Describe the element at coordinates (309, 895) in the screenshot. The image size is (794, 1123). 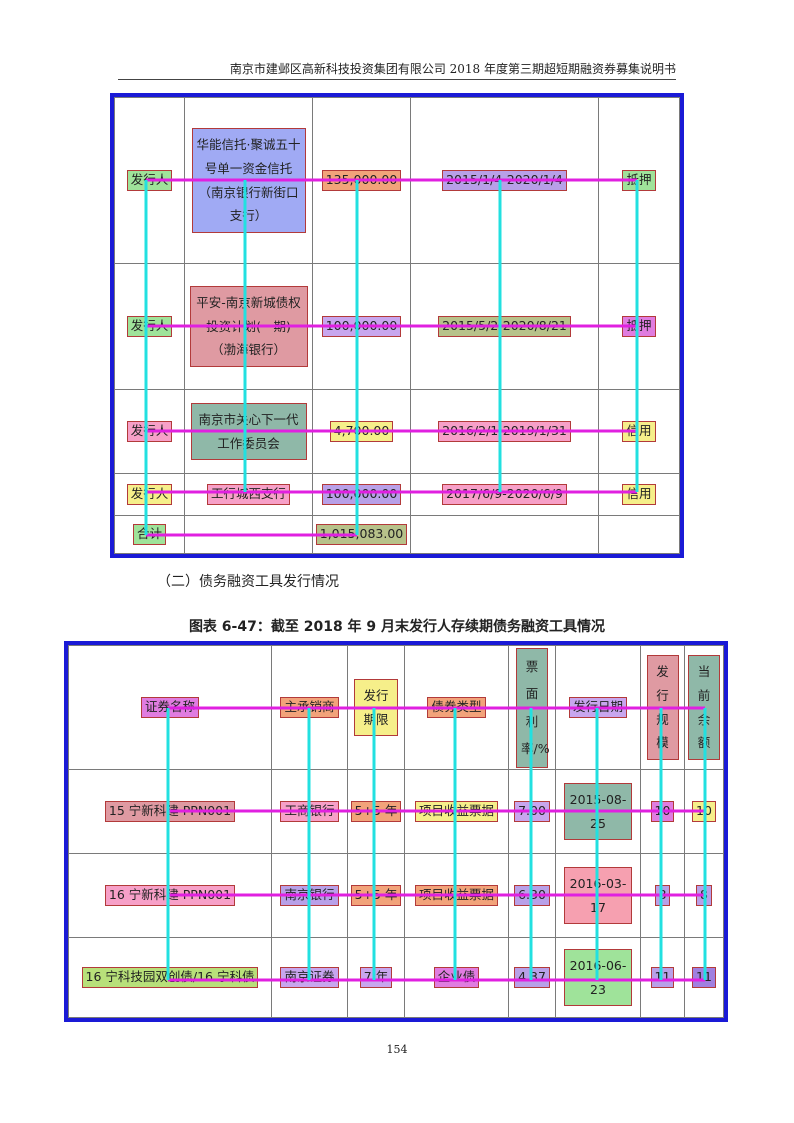
I see `underwriter-cell: 南京银行` at that location.